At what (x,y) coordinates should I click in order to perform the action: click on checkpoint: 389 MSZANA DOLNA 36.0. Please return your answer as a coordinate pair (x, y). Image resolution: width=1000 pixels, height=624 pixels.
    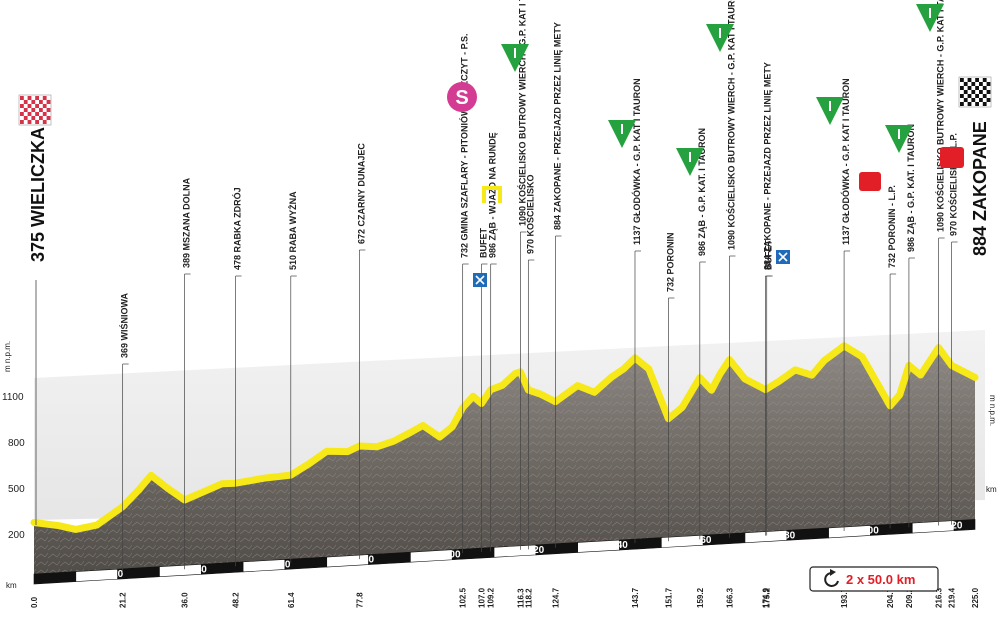
    Looking at the image, I should click on (186, 392).